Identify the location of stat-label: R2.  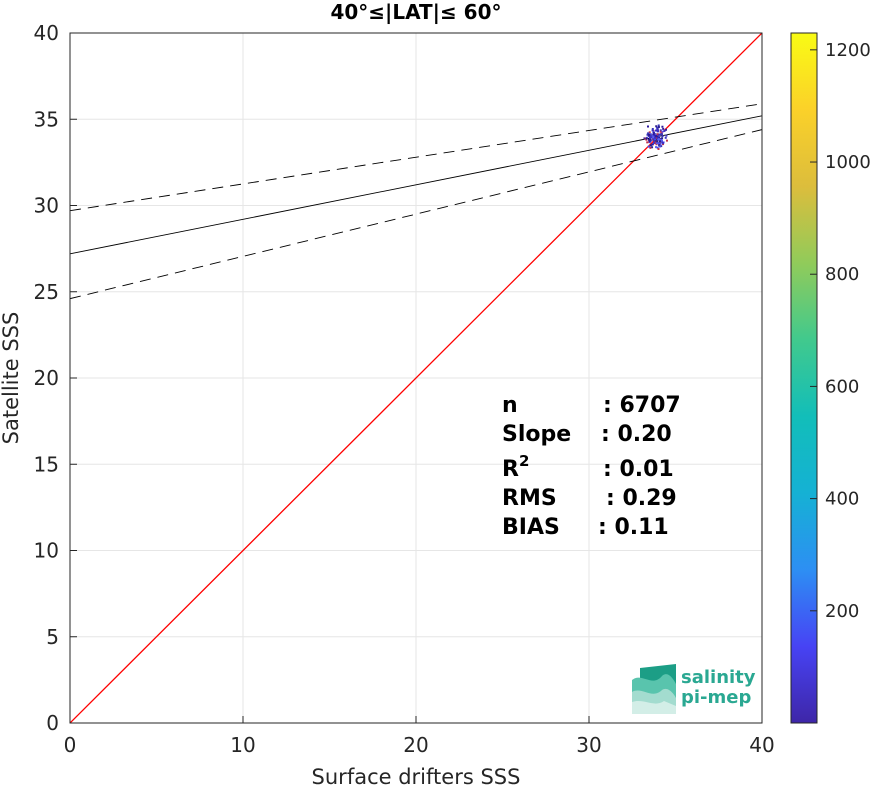
(515, 467).